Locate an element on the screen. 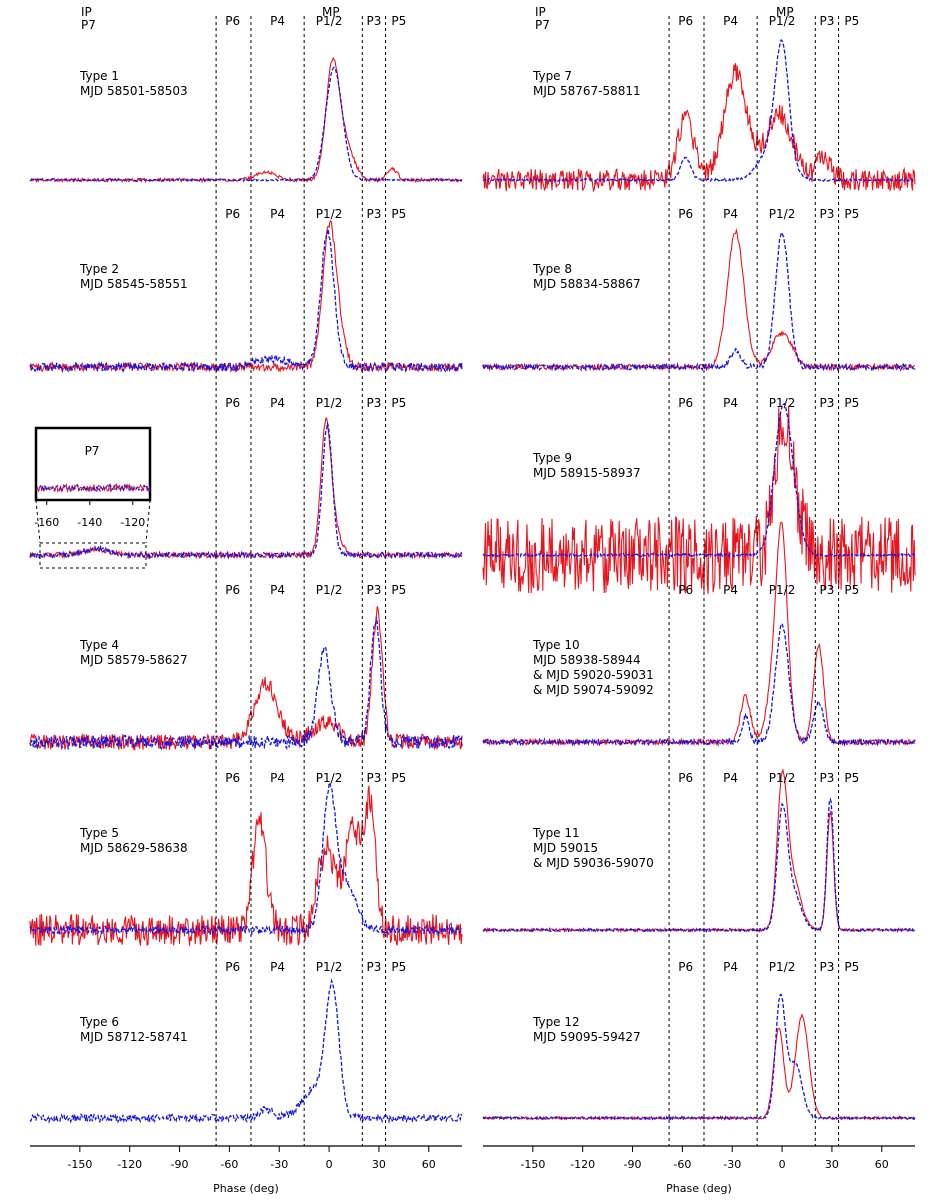 This screenshot has height=1200, width=943. panel-title: Type 4 is located at coordinates (99, 645).